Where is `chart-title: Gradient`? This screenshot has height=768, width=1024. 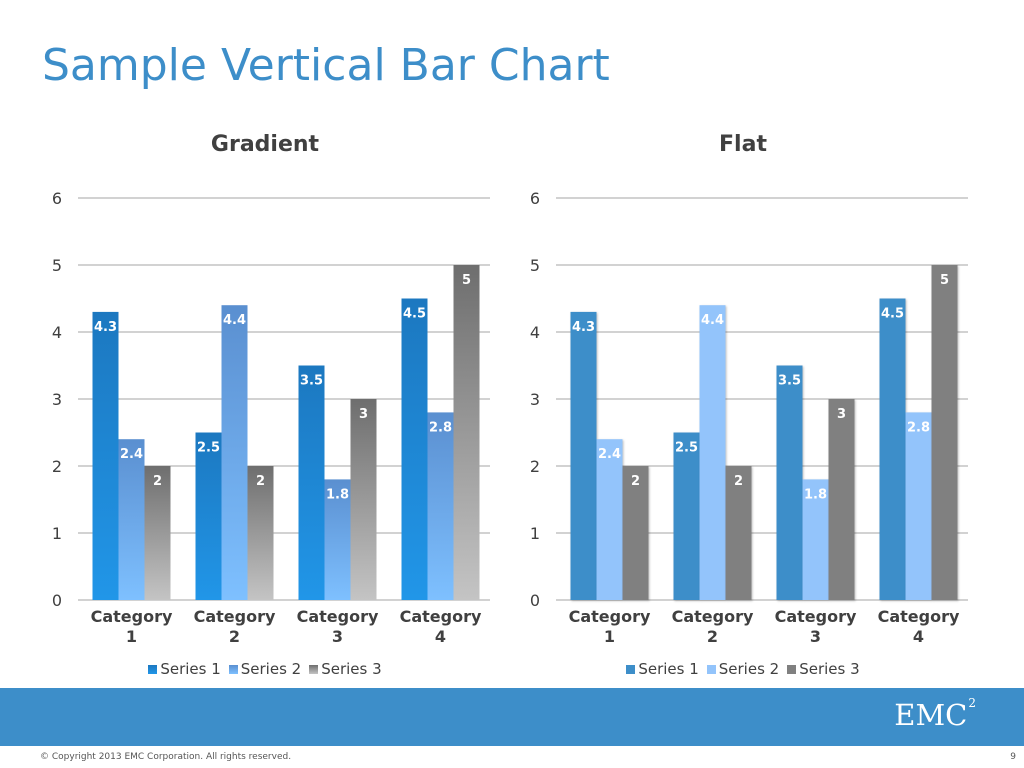
chart-title: Gradient is located at coordinates (265, 144).